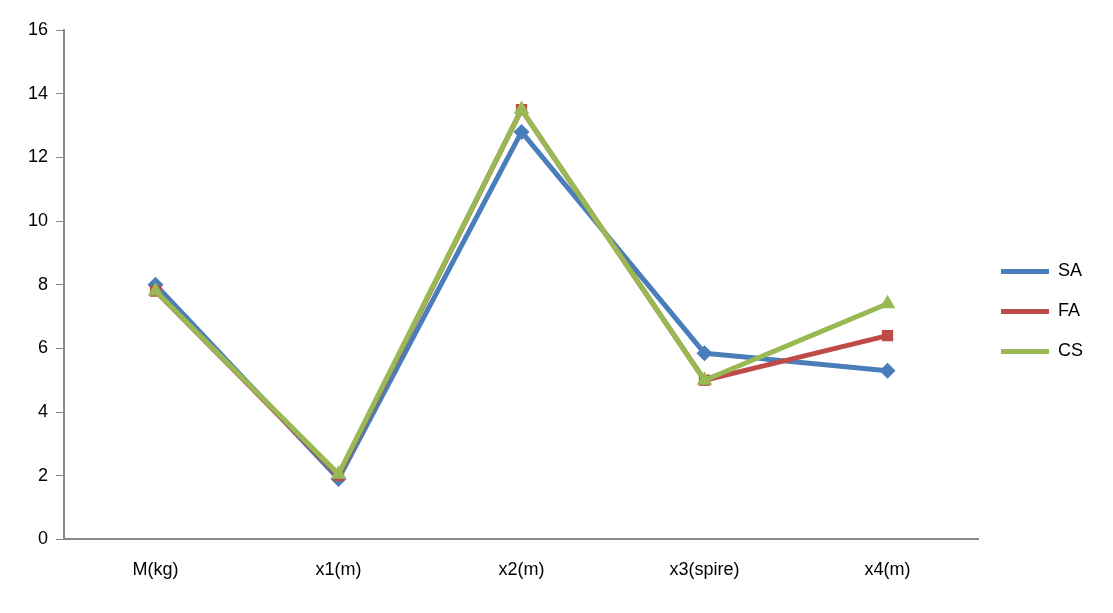 The image size is (1113, 613). I want to click on x-tick-label: x3(spire), so click(704, 569).